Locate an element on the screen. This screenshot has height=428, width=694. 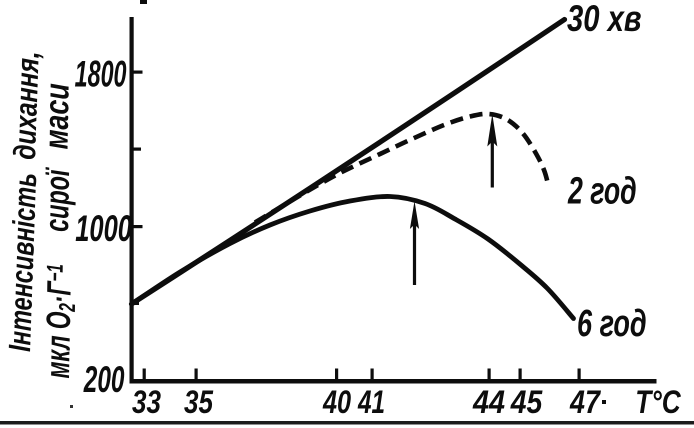
svg-text: 2 год is located at coordinates (601, 190).